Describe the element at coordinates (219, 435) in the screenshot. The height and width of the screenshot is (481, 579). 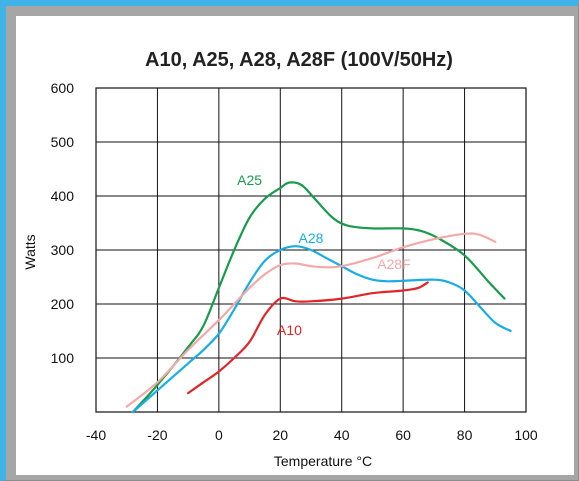
I see `x-tick-label: 0` at that location.